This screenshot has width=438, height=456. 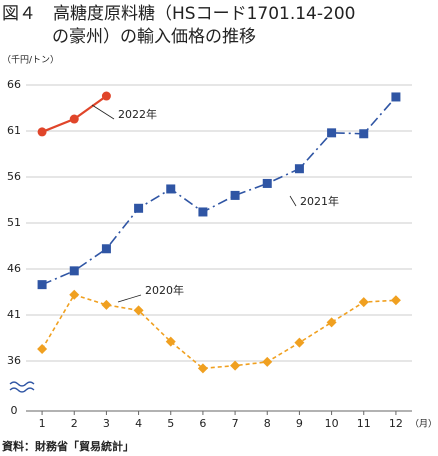 I want to click on series-label: 2020年, so click(x=164, y=290).